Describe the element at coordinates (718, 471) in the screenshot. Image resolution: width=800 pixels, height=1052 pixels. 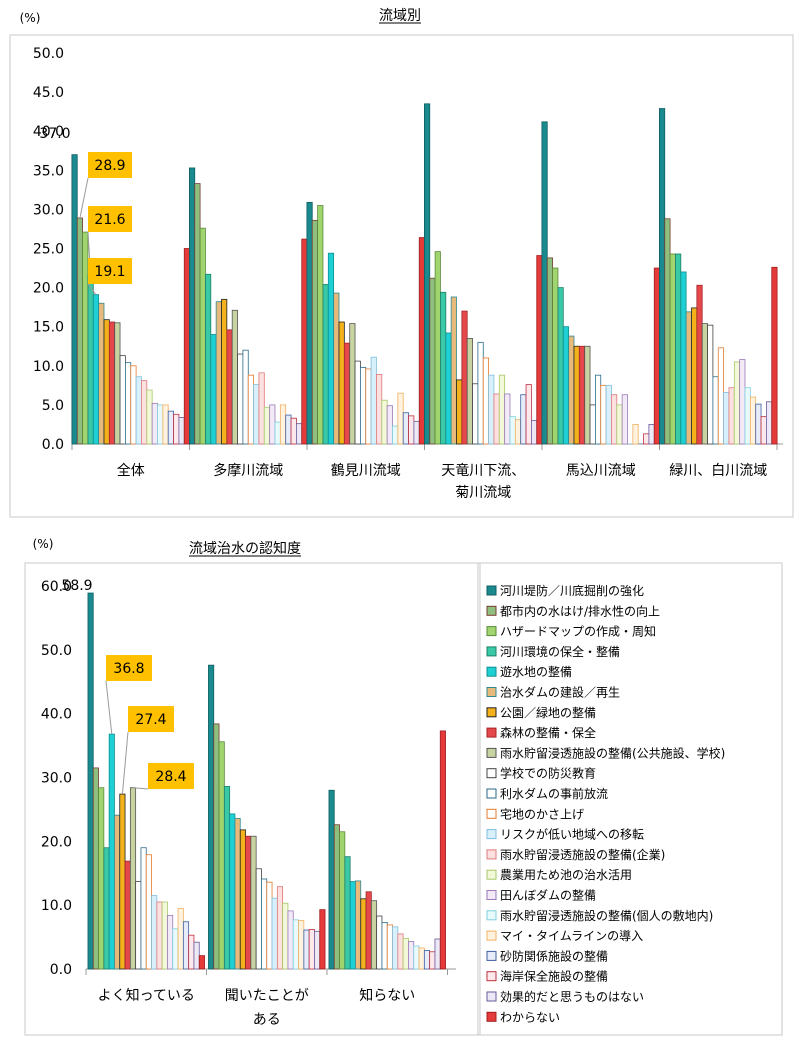
I see `category-label: 緑川、白川流域` at that location.